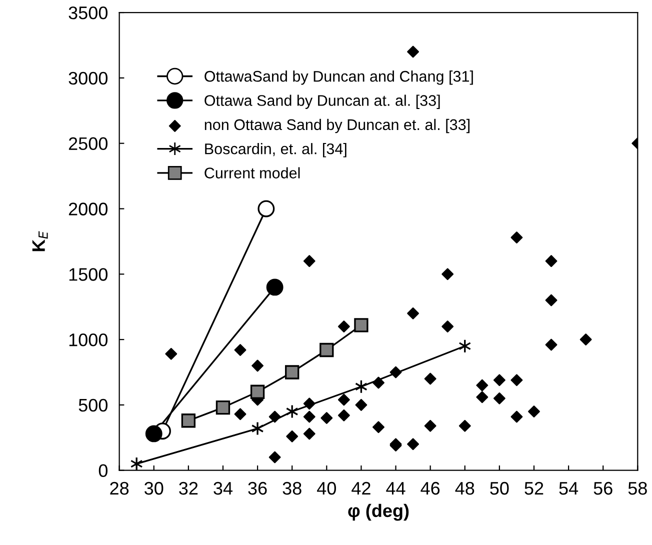 The height and width of the screenshot is (545, 652). What do you see at coordinates (338, 77) in the screenshot?
I see `legend-label: OttawaSand by Duncan and Chang [31]` at bounding box center [338, 77].